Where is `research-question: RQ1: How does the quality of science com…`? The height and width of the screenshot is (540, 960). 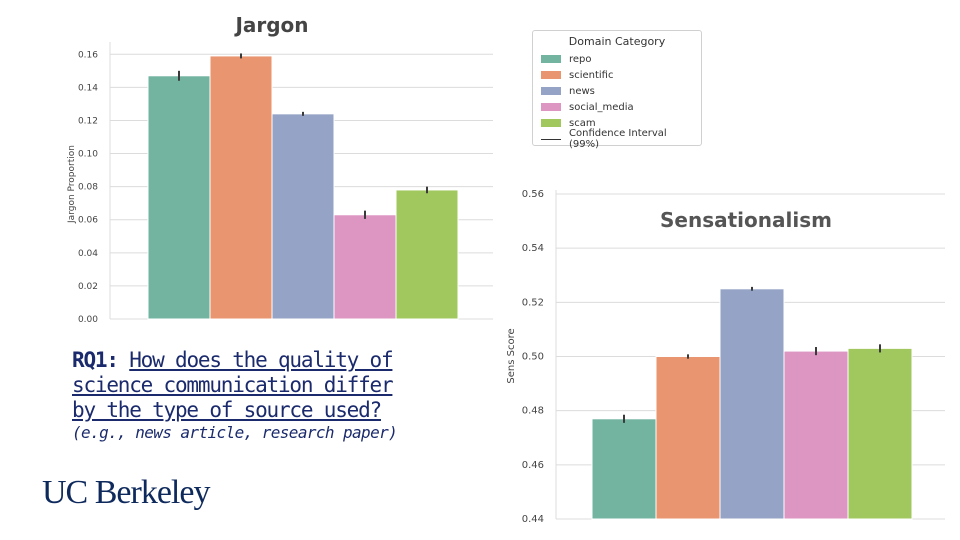
research-question: RQ1: How does the quality of science com… is located at coordinates (262, 395).